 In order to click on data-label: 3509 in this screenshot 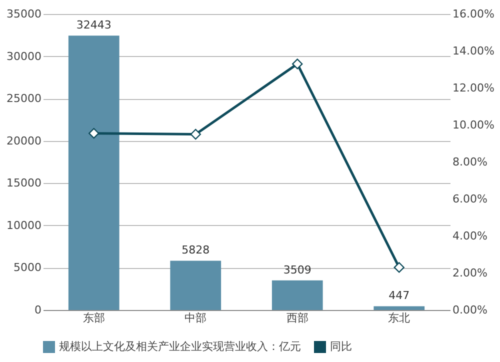, I will do `click(297, 269)`.